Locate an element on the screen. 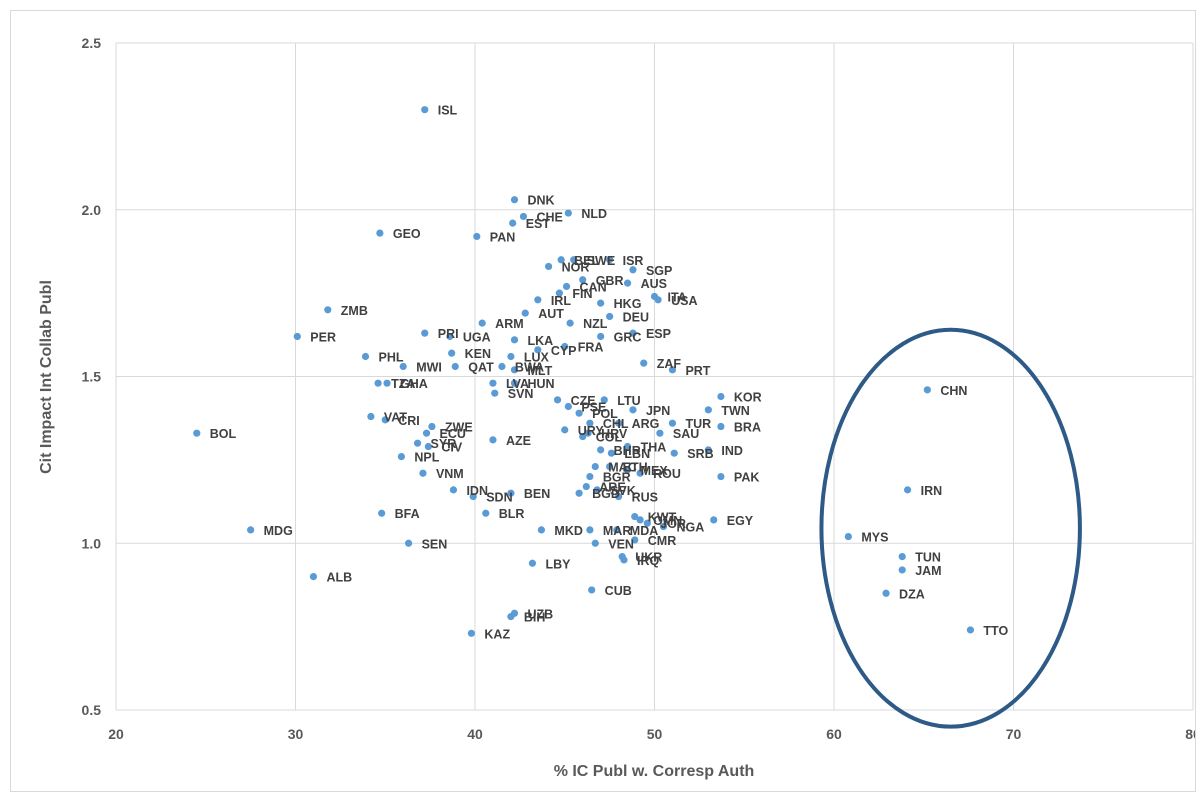  label-aus: AUS is located at coordinates (654, 284).